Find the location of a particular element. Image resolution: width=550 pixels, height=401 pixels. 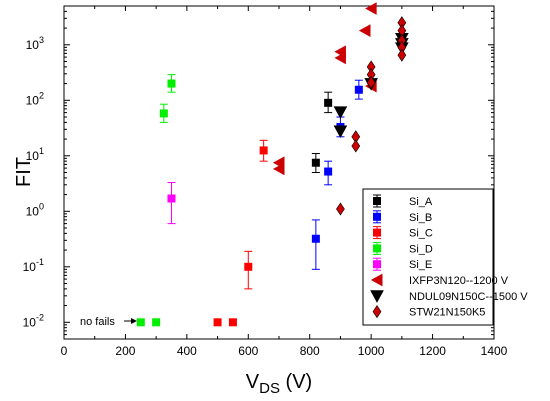

legend-box is located at coordinates (428, 257).